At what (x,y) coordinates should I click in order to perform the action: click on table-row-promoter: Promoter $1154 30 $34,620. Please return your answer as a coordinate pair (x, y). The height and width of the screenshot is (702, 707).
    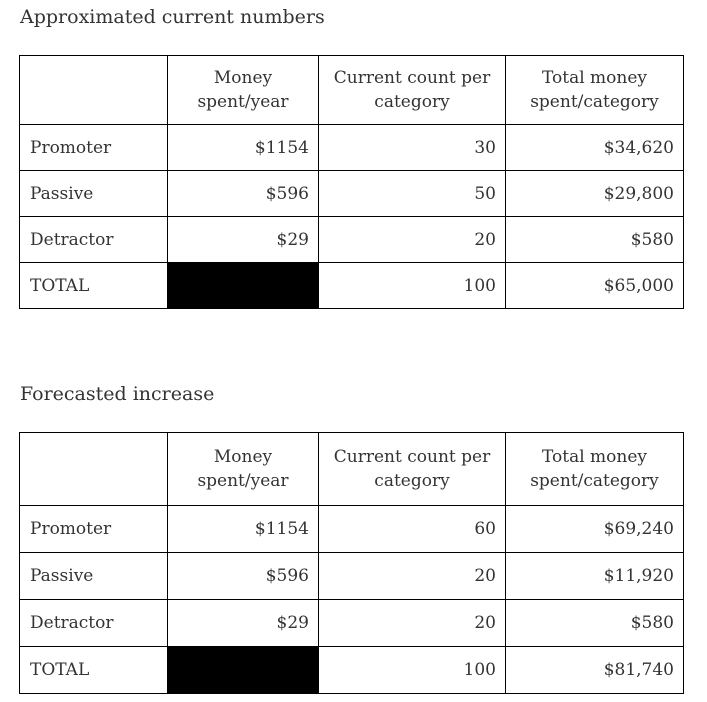
    Looking at the image, I should click on (351, 147).